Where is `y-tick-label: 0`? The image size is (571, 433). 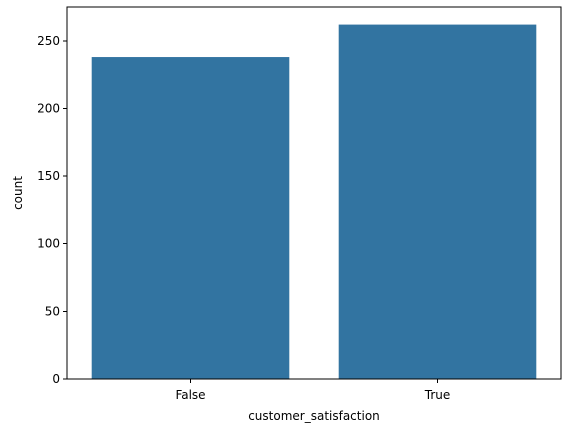 y-tick-label: 0 is located at coordinates (56, 379).